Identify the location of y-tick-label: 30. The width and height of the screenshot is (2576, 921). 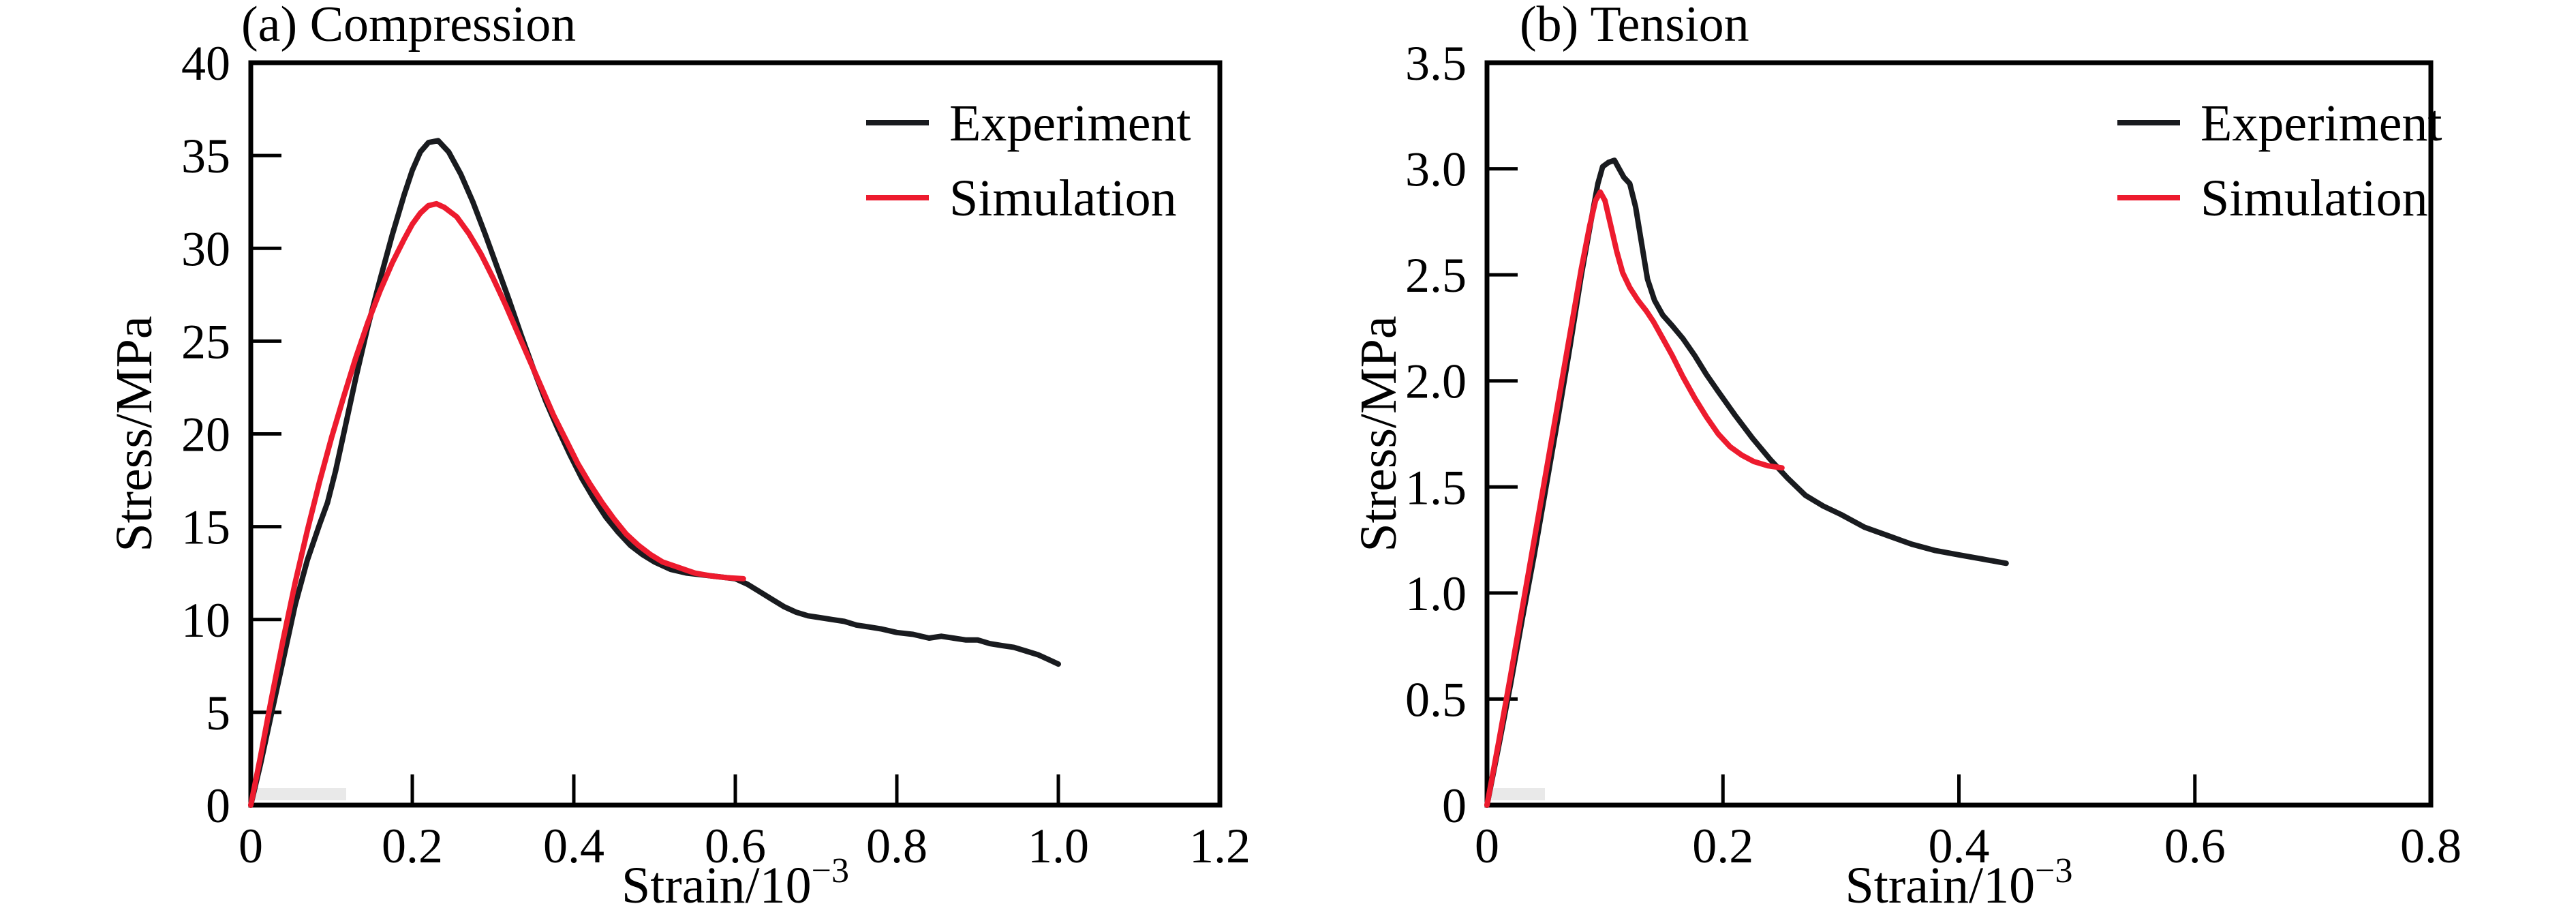
(205, 249).